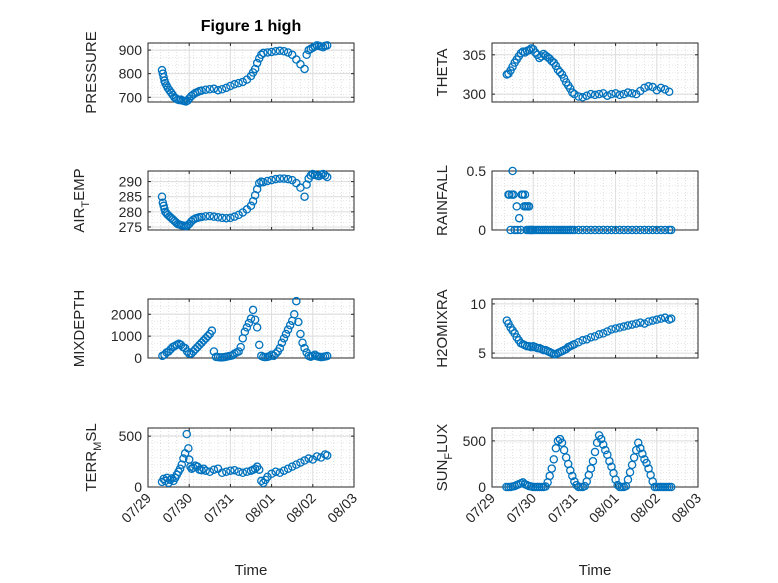  What do you see at coordinates (686, 508) in the screenshot?
I see `x-tick-label: 08/03` at bounding box center [686, 508].